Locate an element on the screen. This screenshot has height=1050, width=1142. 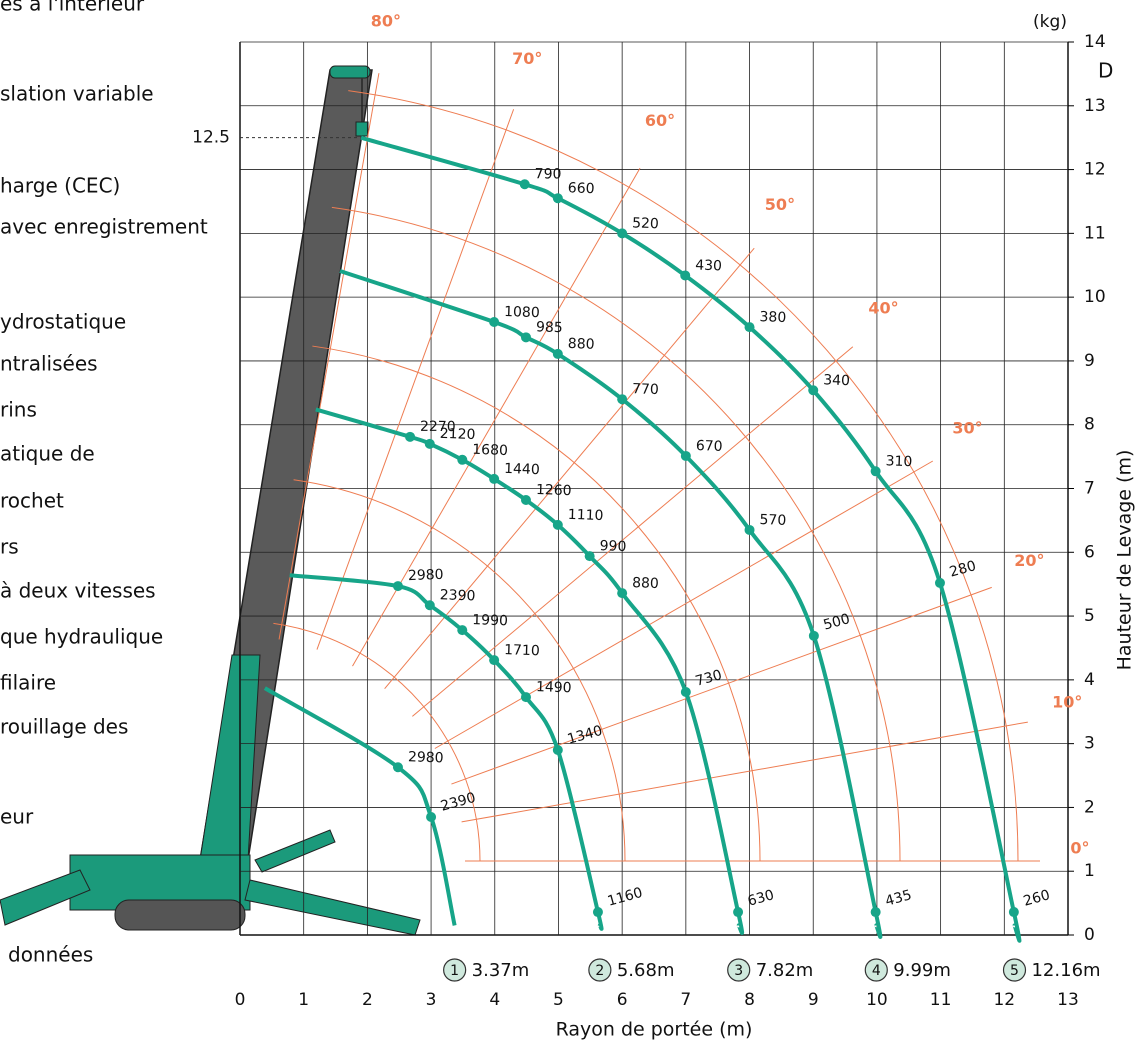
load-label: 1710 is located at coordinates (522, 650).